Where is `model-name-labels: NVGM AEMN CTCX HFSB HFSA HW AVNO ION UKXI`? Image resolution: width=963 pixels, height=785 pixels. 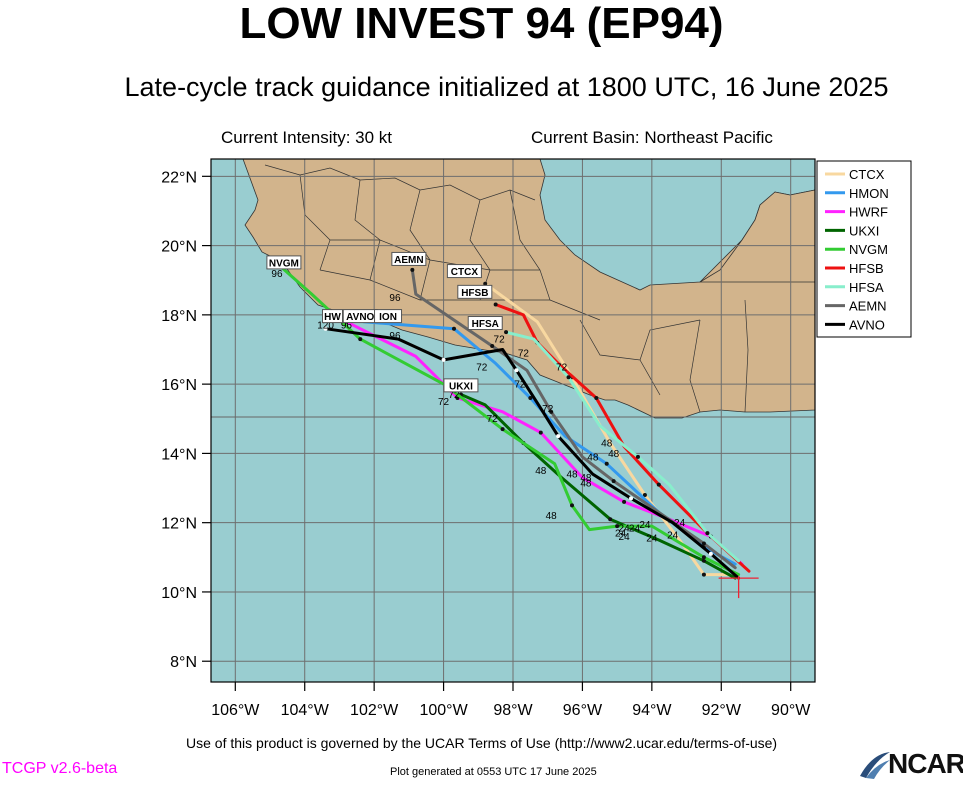
model-name-labels: NVGM AEMN CTCX HFSB HFSA HW AVNO ION UKXI is located at coordinates (384, 322).